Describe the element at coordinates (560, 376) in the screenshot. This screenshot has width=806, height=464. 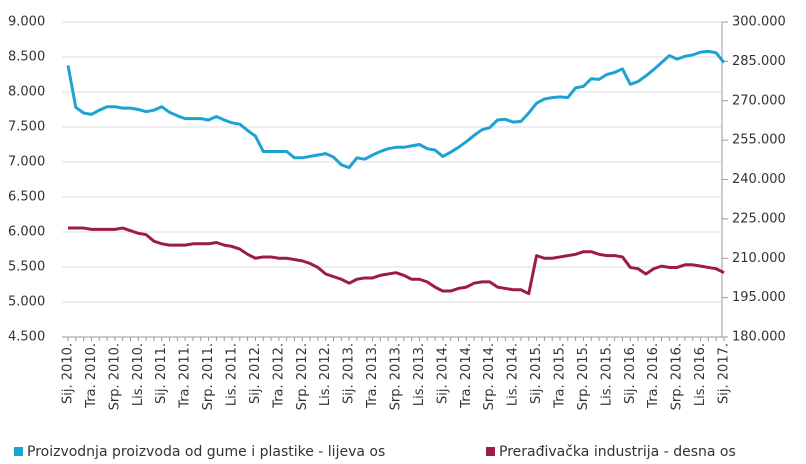
I see `x-tick-label: Tra. 2015.` at that location.